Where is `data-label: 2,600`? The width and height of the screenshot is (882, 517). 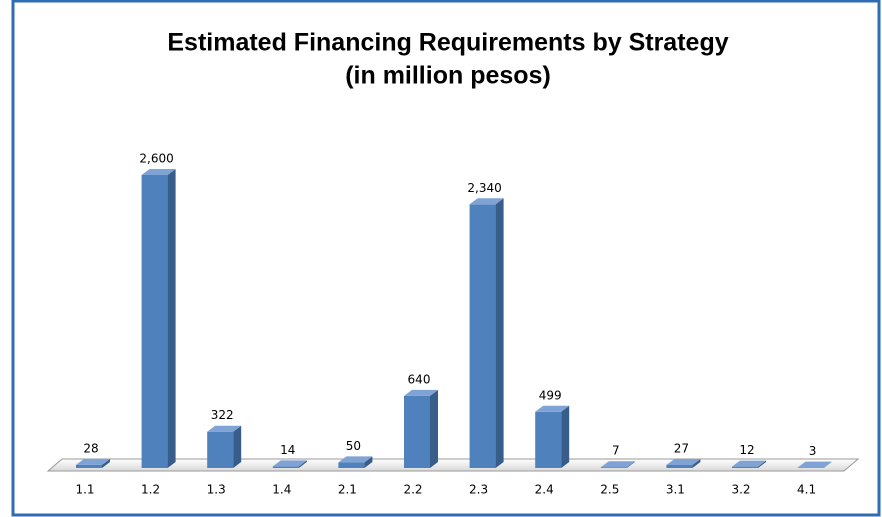 data-label: 2,600 is located at coordinates (156, 159).